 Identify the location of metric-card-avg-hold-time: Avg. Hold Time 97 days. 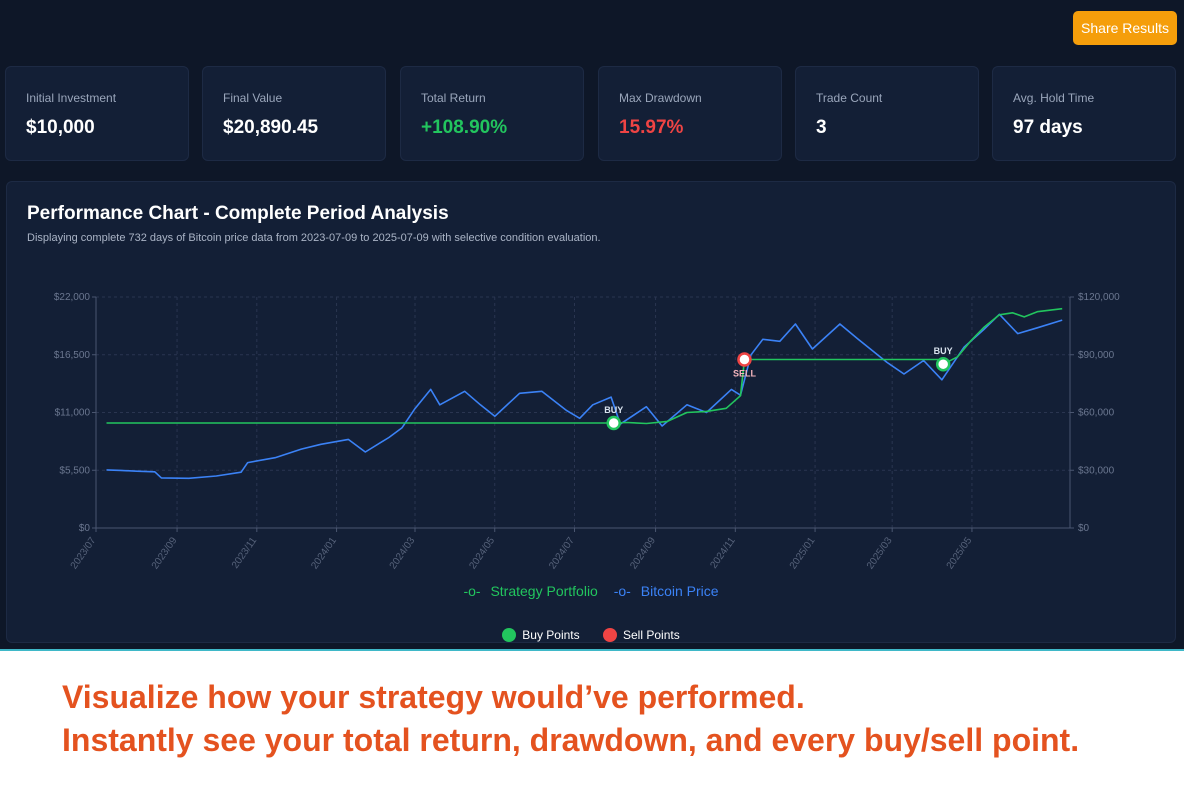
(1084, 113).